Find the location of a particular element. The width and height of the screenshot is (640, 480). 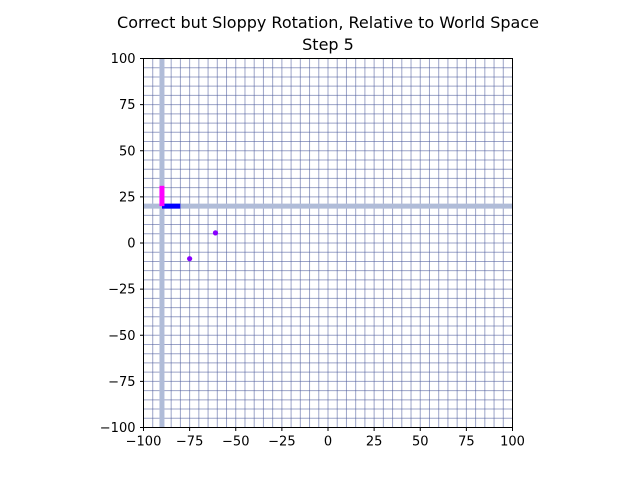

x-tick-label: 25 is located at coordinates (374, 442).